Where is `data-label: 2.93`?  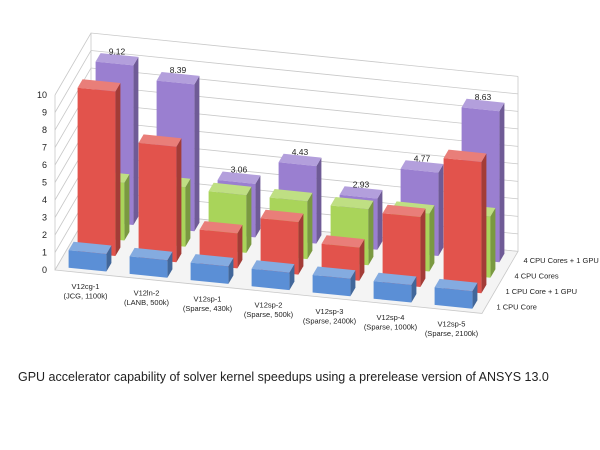
data-label: 2.93 is located at coordinates (361, 184).